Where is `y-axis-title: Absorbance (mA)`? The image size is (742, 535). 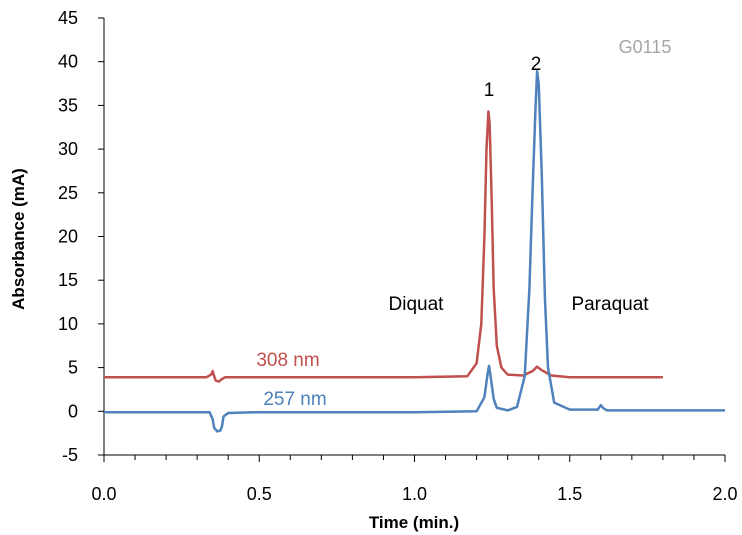
y-axis-title: Absorbance (mA) is located at coordinates (18, 239).